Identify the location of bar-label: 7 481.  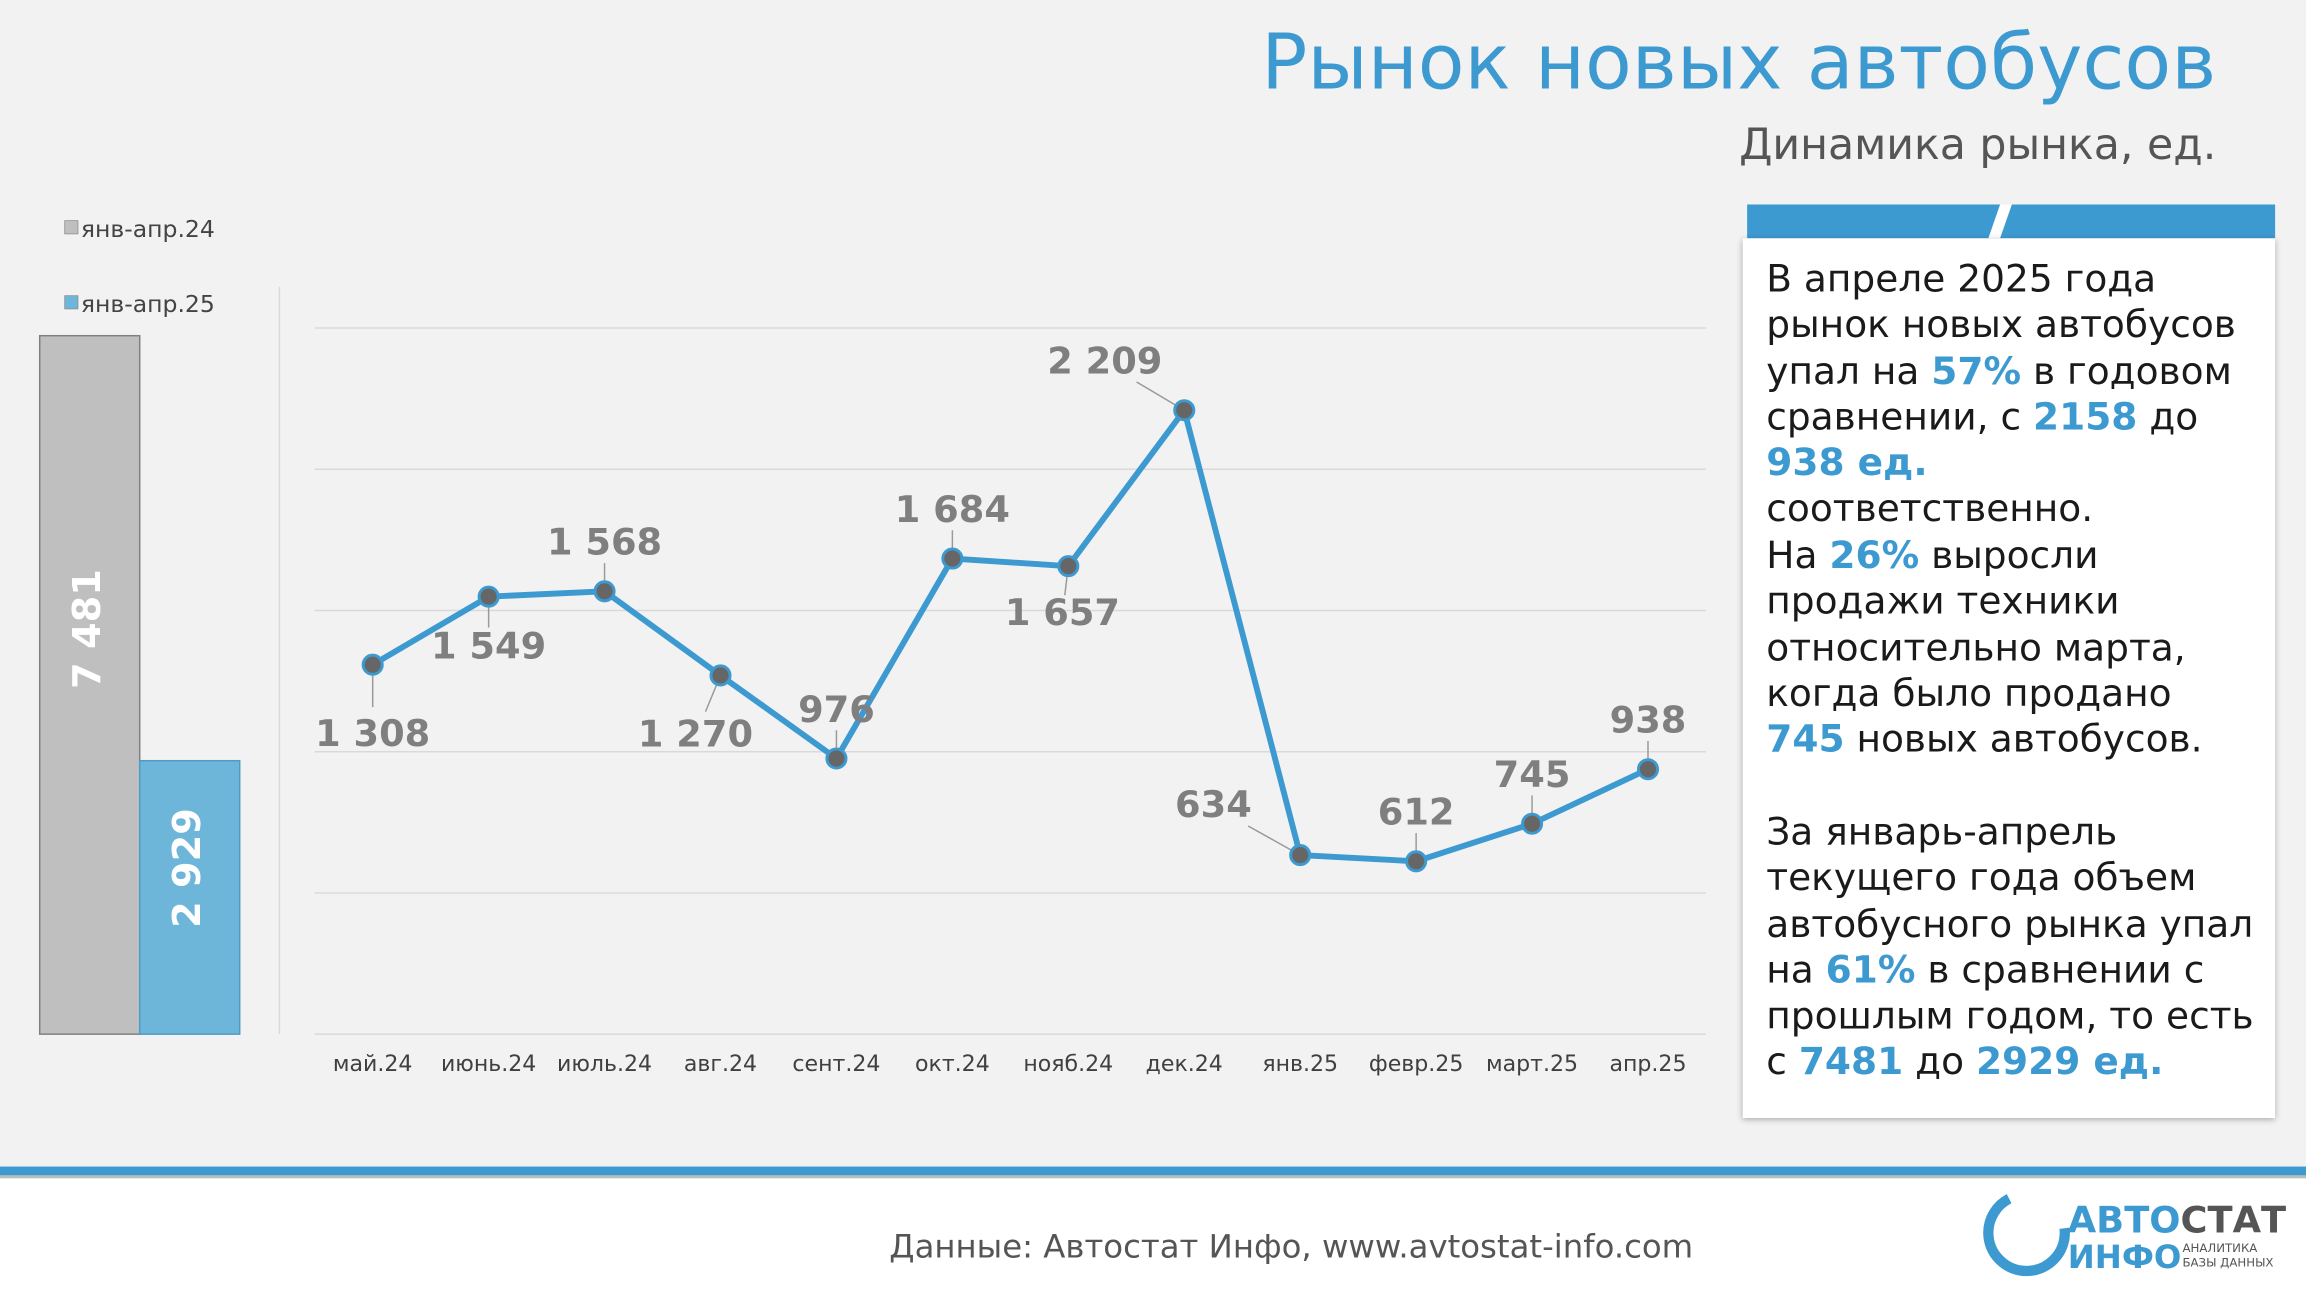
(88, 629).